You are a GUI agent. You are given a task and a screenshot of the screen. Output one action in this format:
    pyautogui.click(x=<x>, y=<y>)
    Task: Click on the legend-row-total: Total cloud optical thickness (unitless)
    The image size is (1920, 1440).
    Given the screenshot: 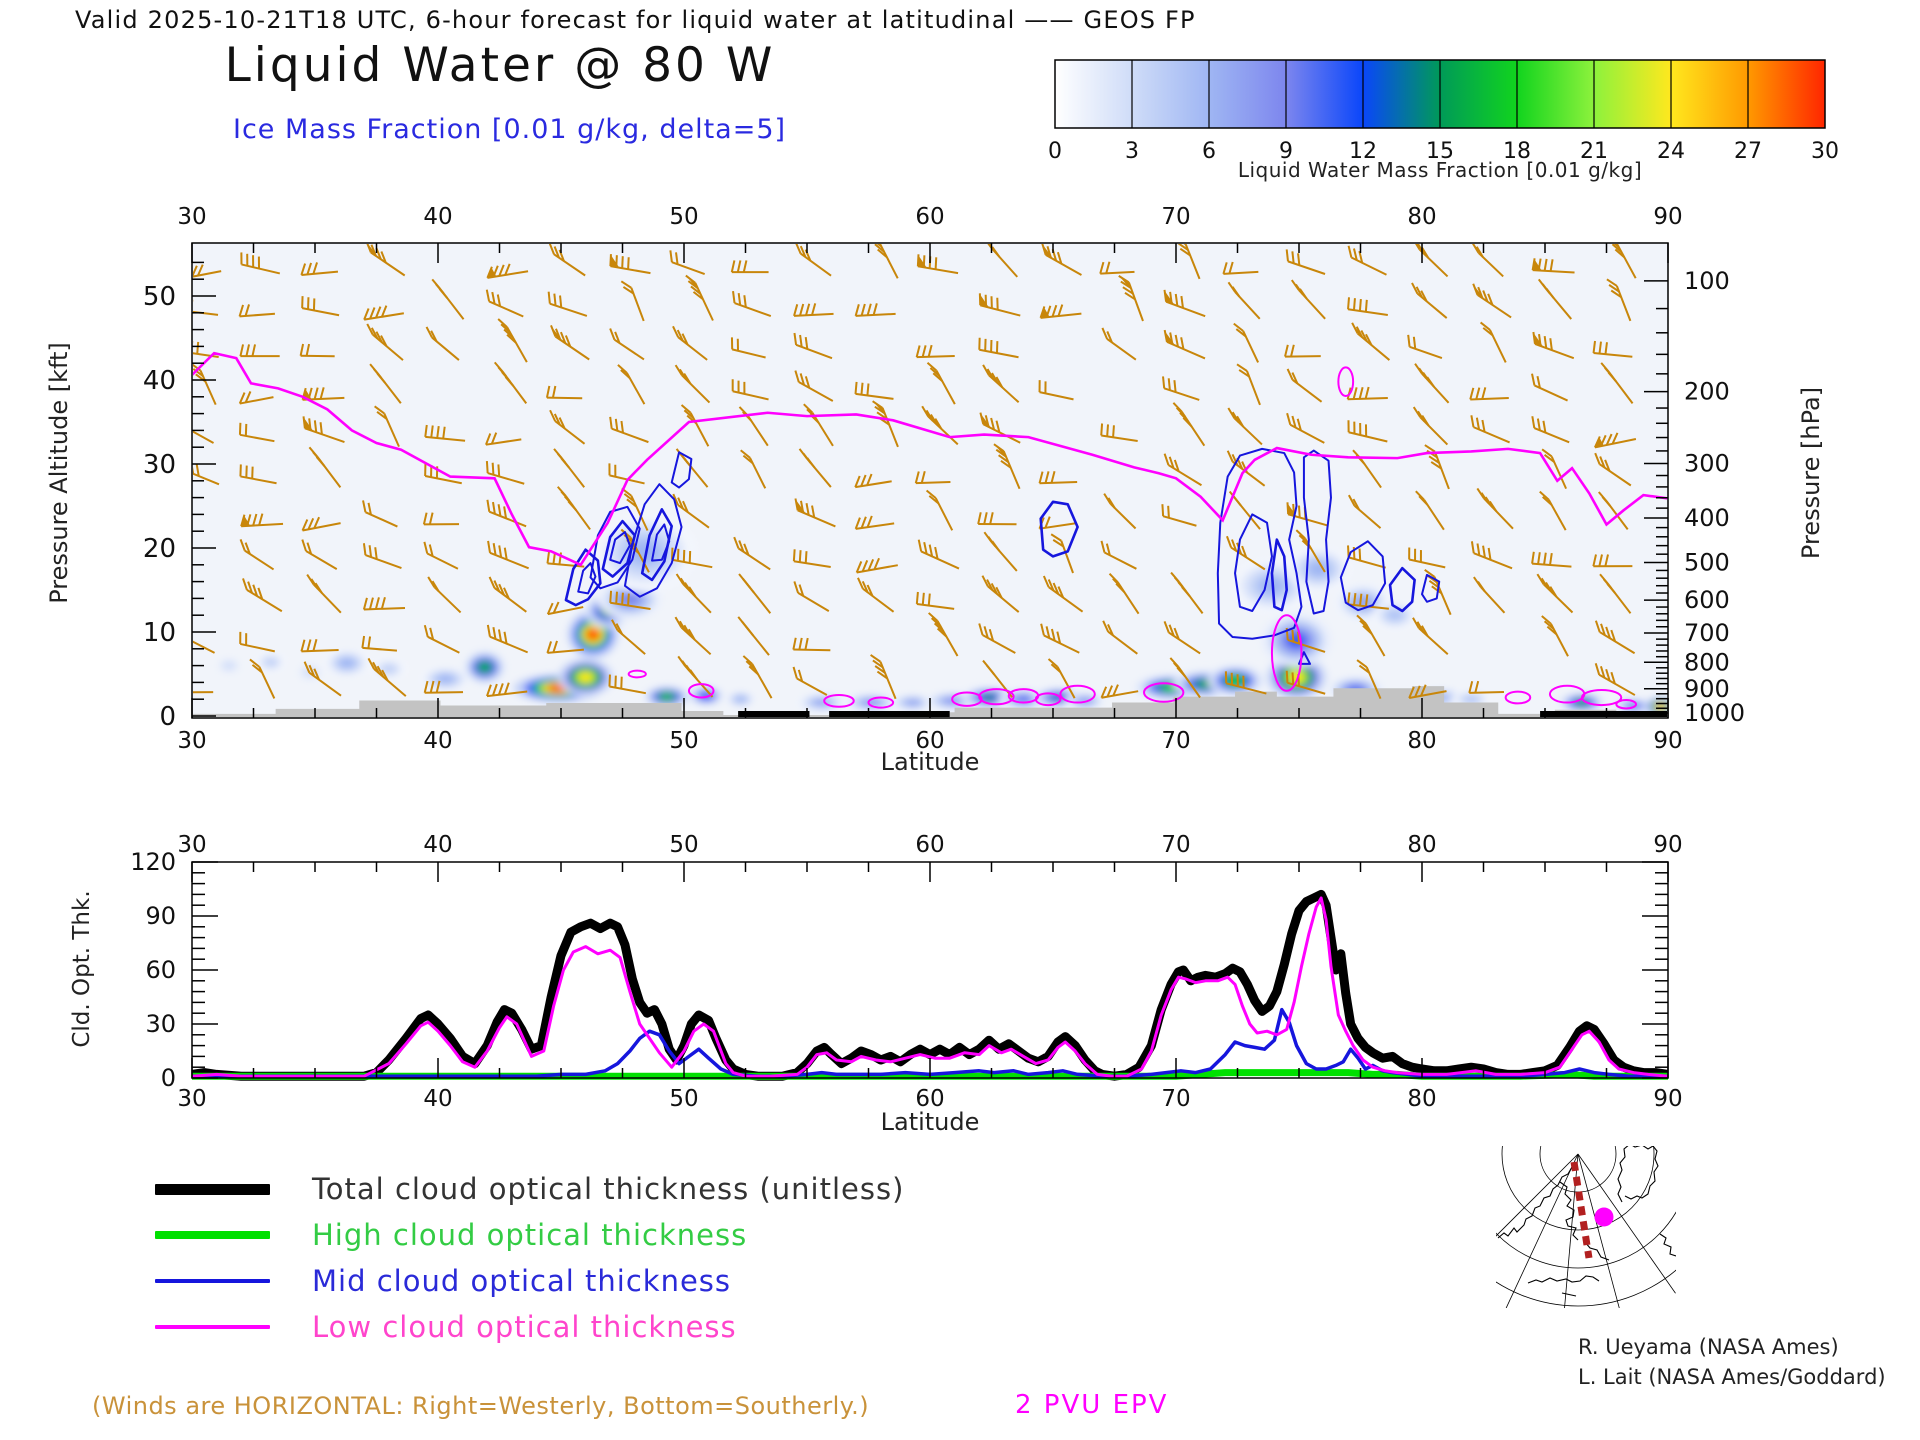 What is the action you would take?
    pyautogui.click(x=529, y=1189)
    